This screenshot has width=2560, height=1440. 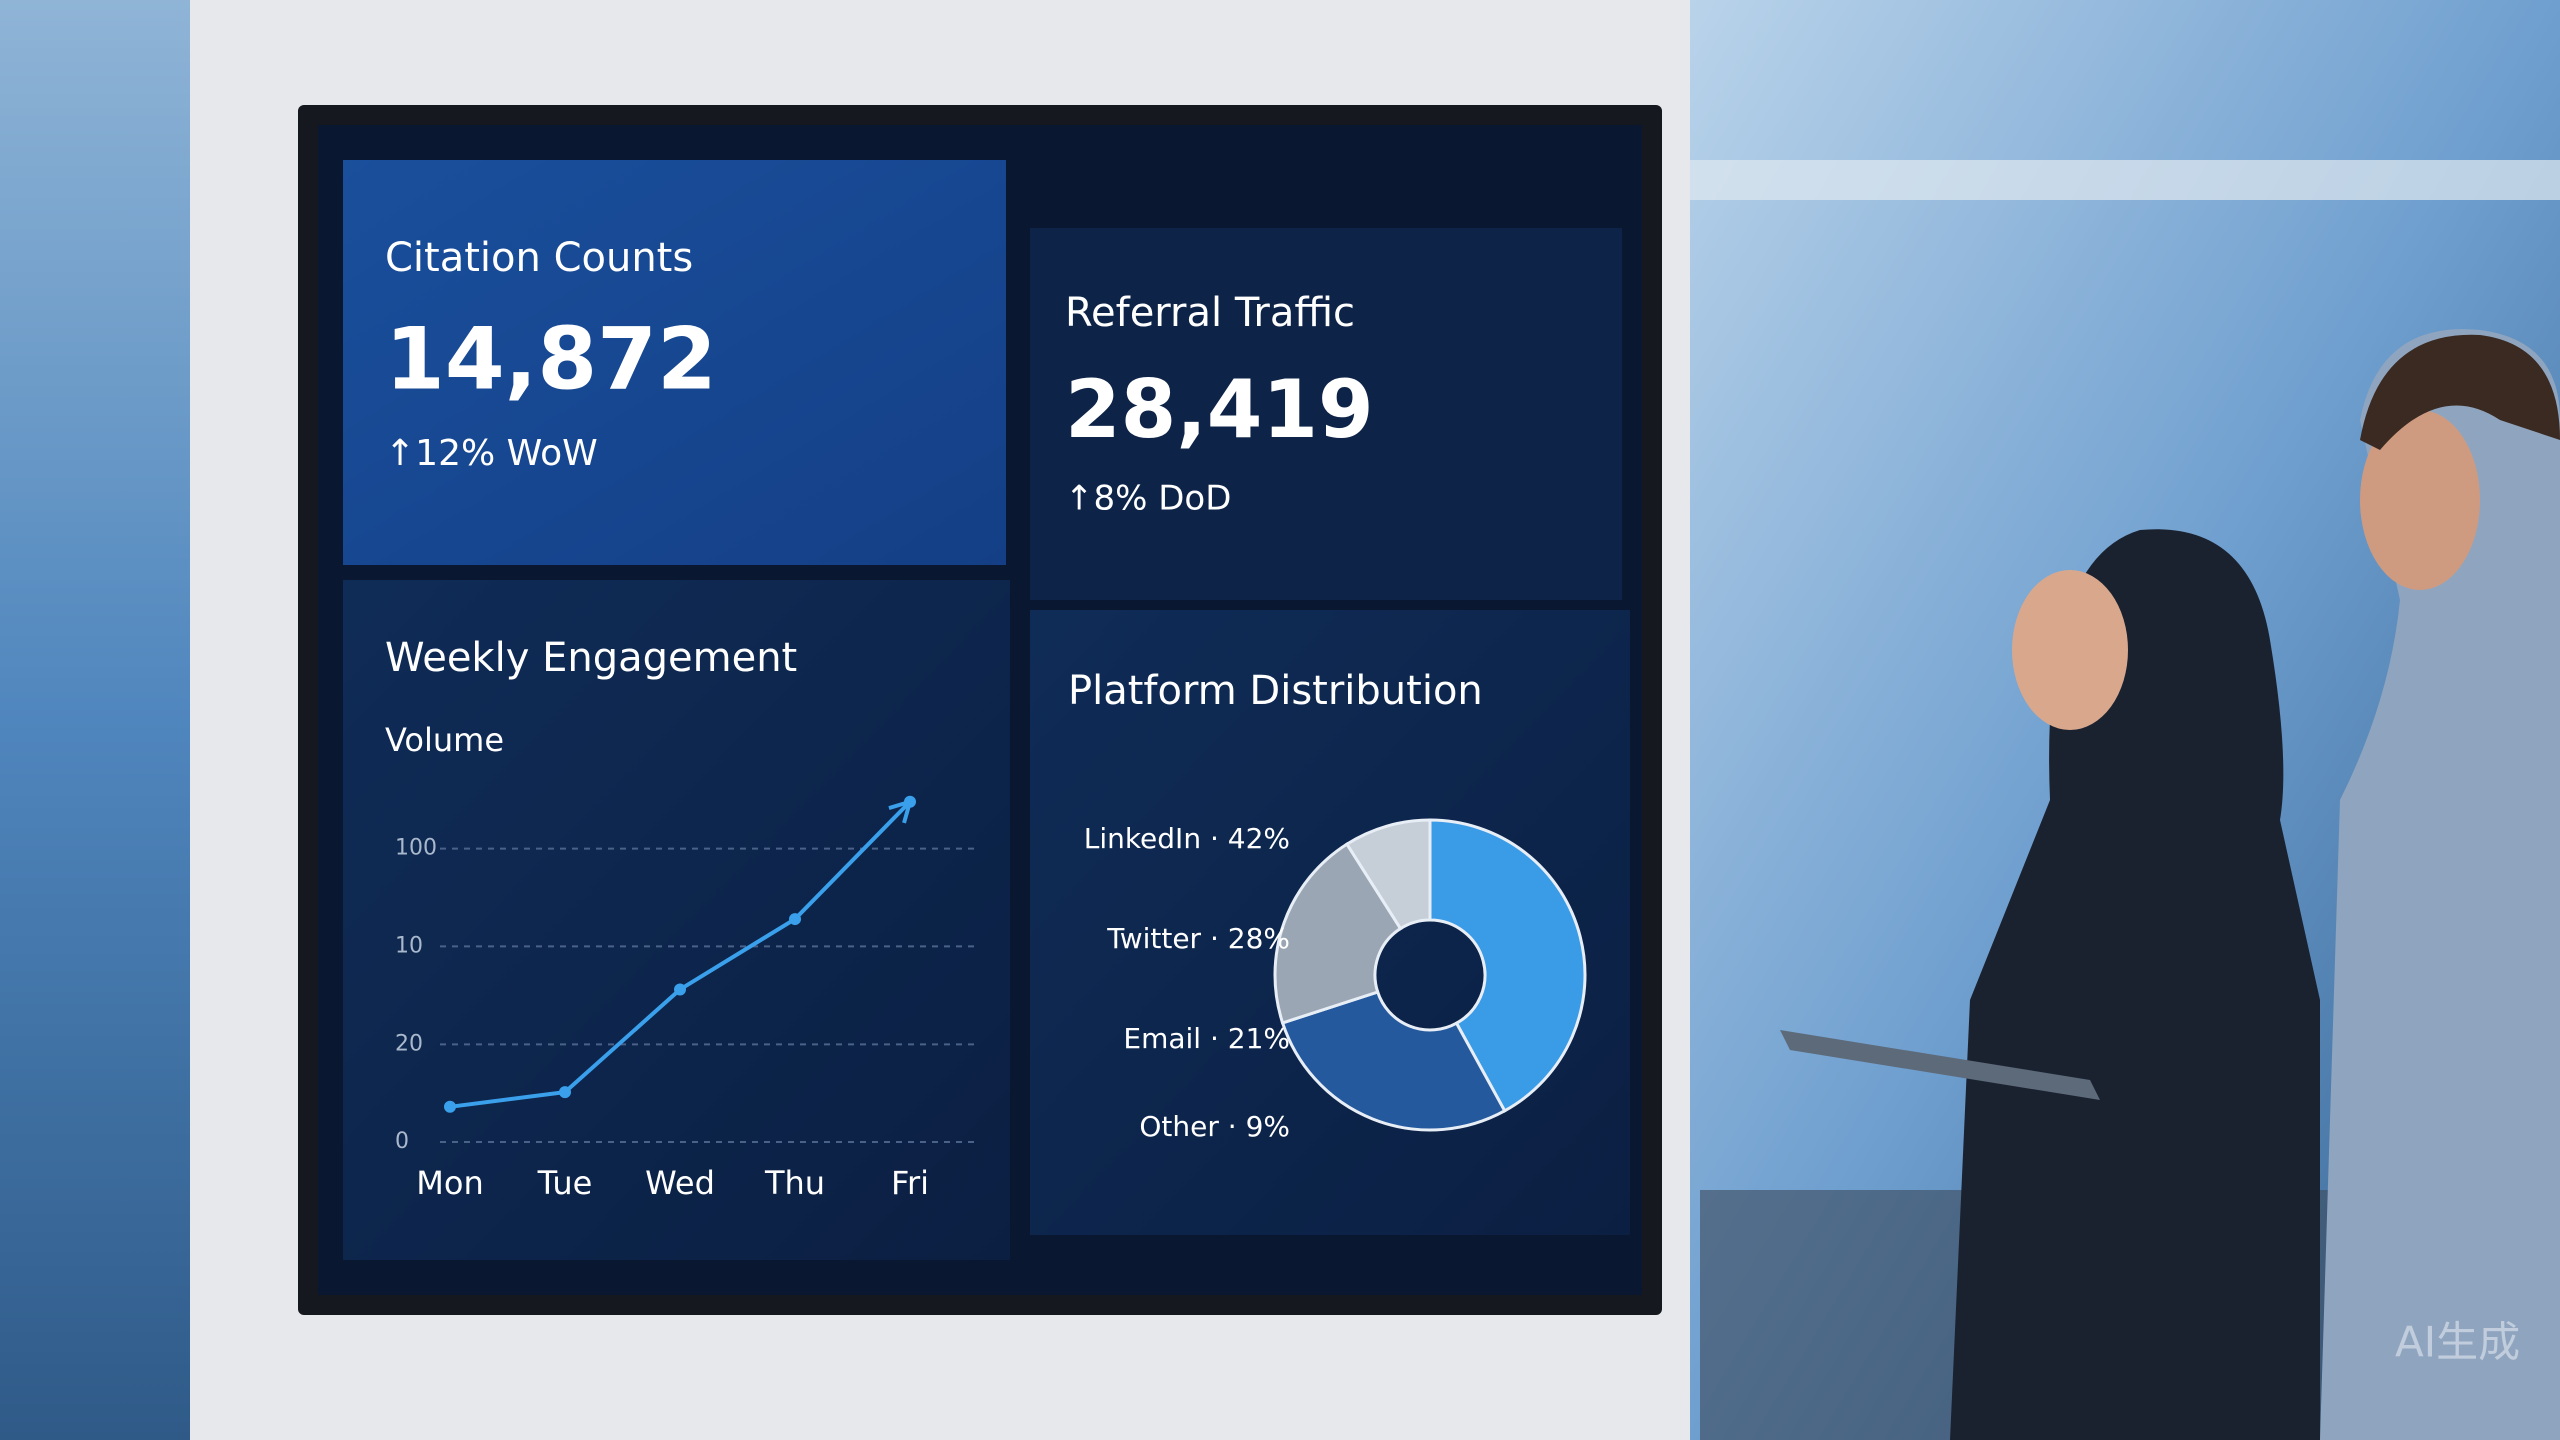 What do you see at coordinates (1206, 1038) in the screenshot?
I see `data-label: Email · 21%` at bounding box center [1206, 1038].